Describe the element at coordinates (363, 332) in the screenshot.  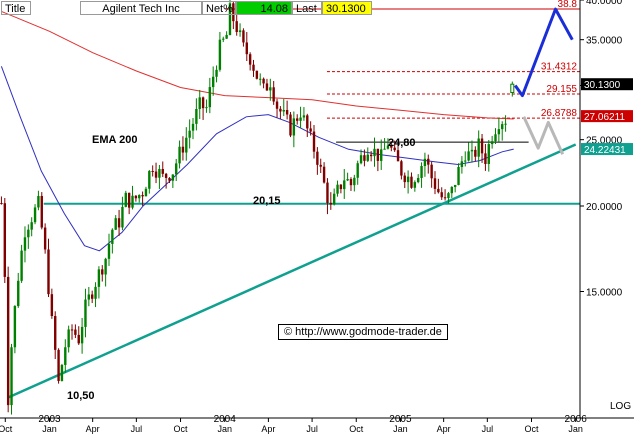
I see `copyright-box: © http://www.godmode-trader.de` at that location.